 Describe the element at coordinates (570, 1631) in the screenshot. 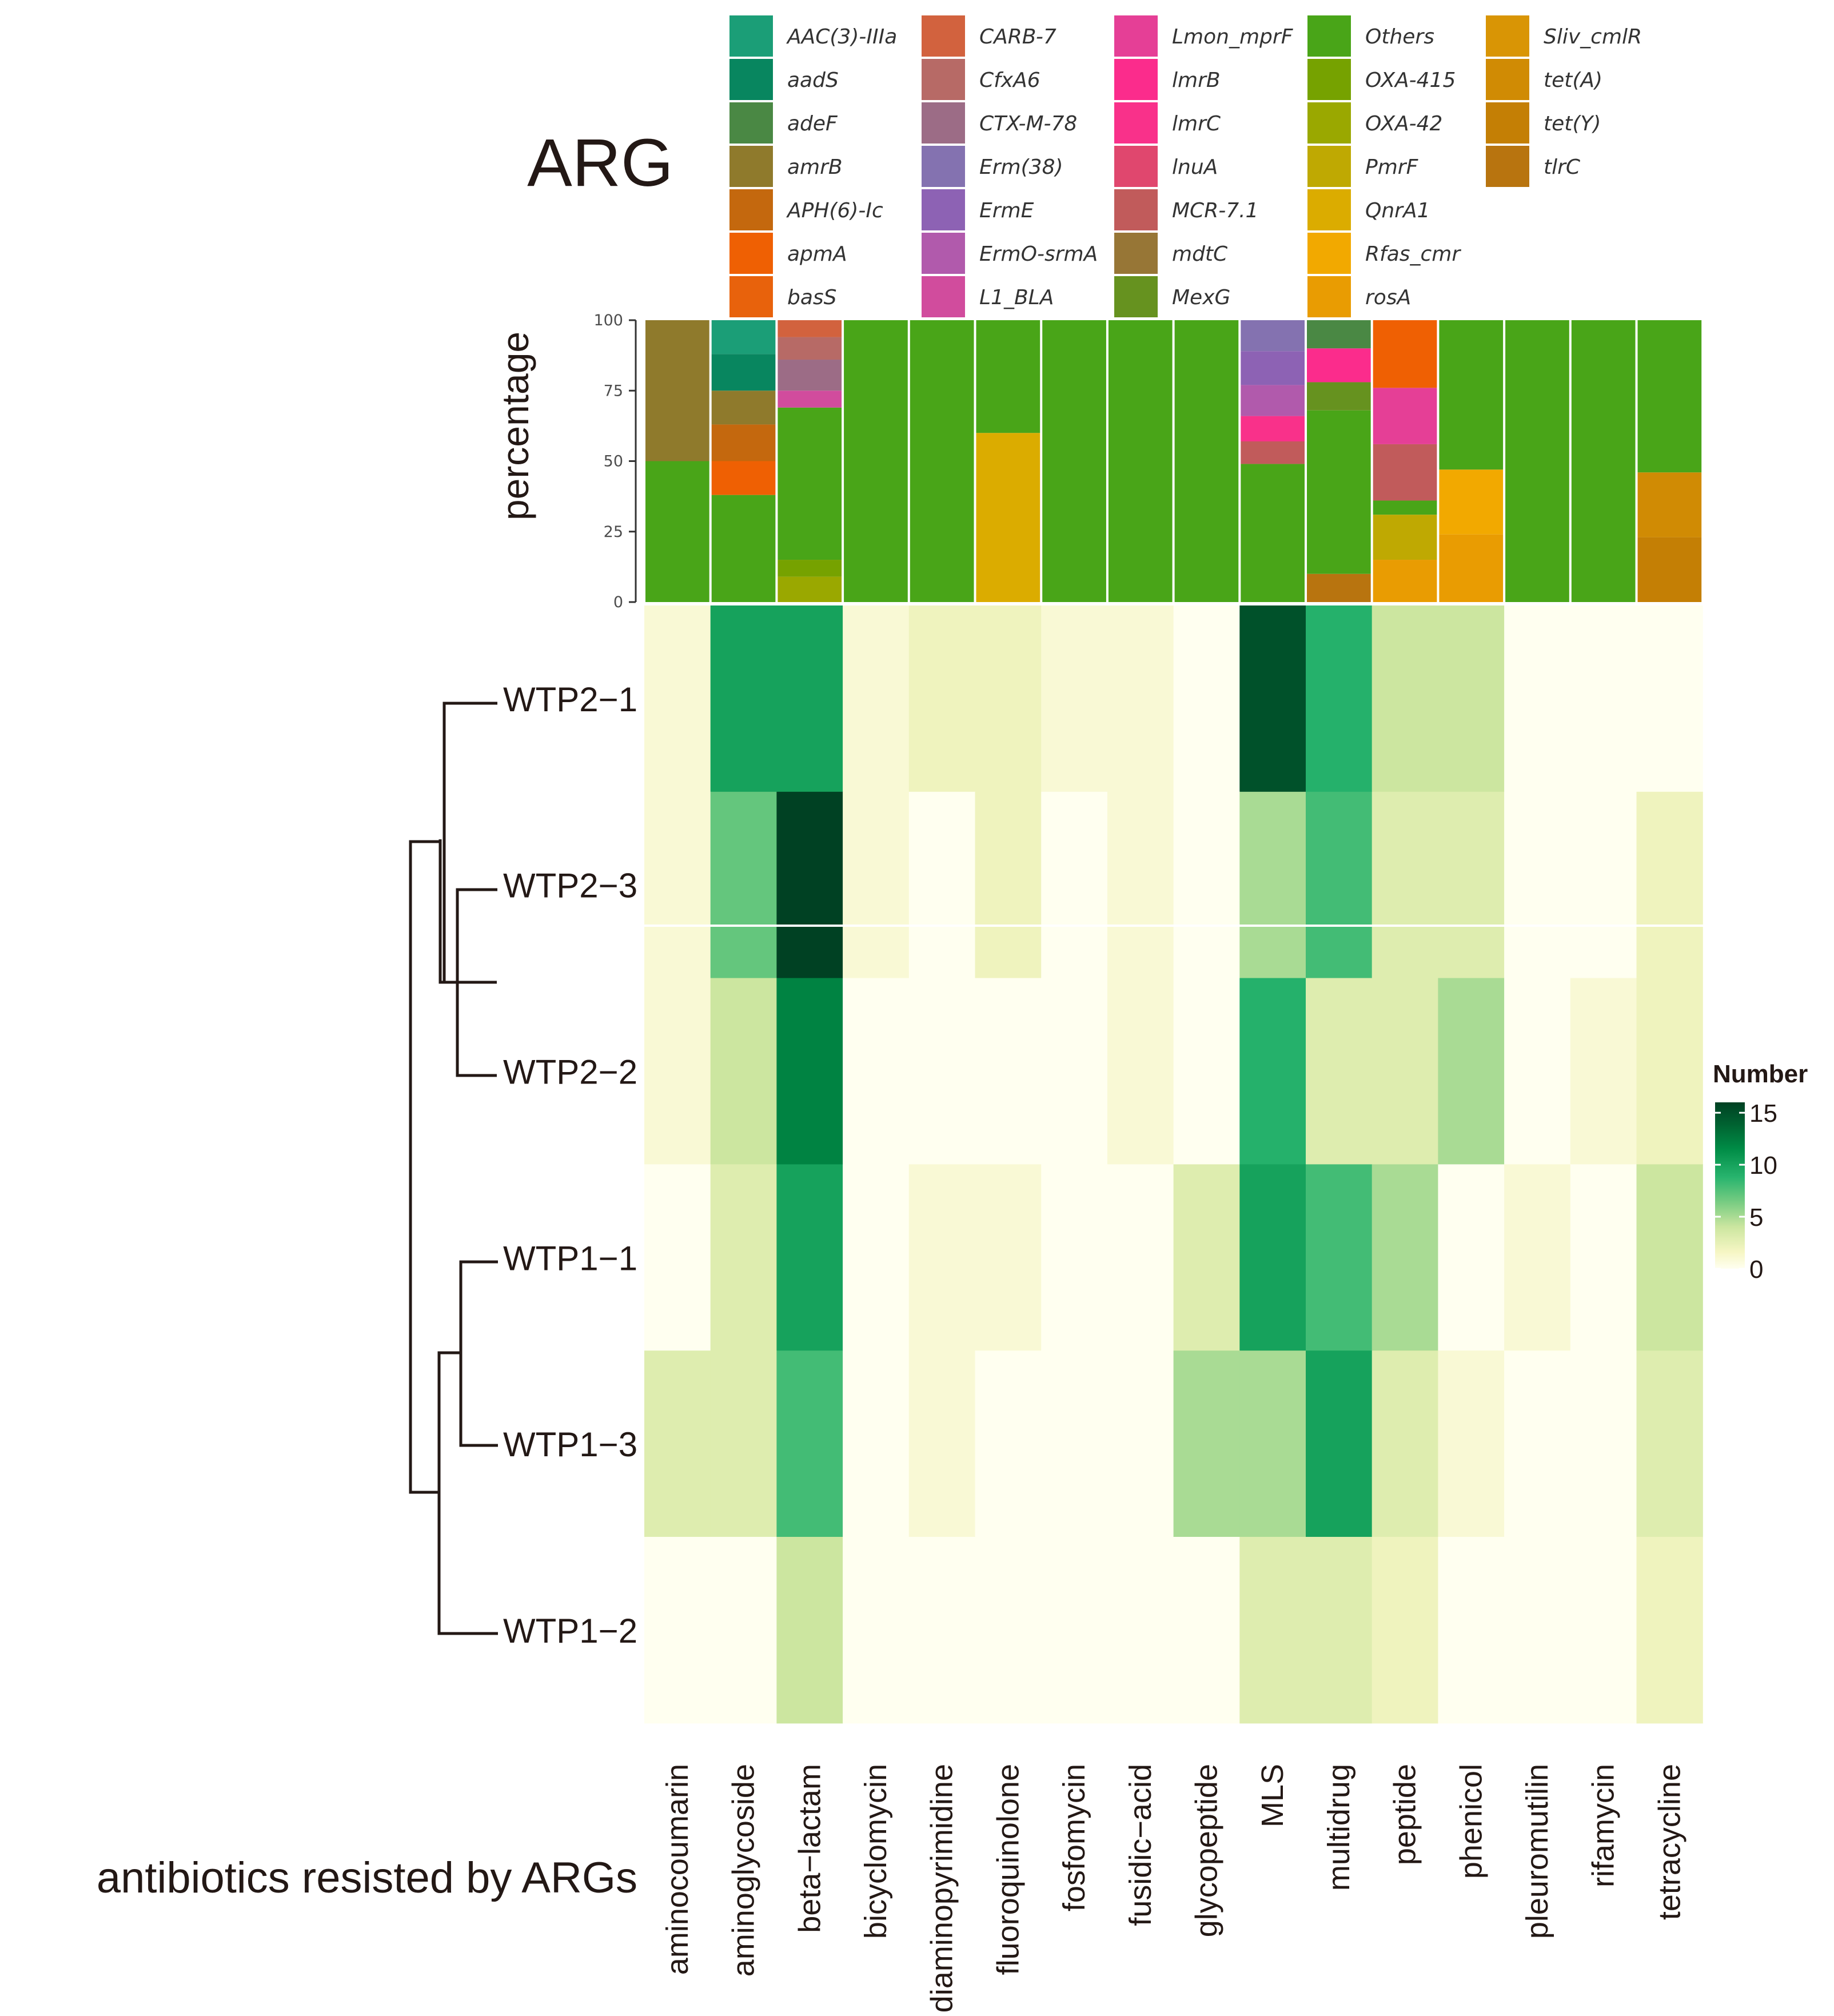

I see `row-label: WTP1−2` at that location.